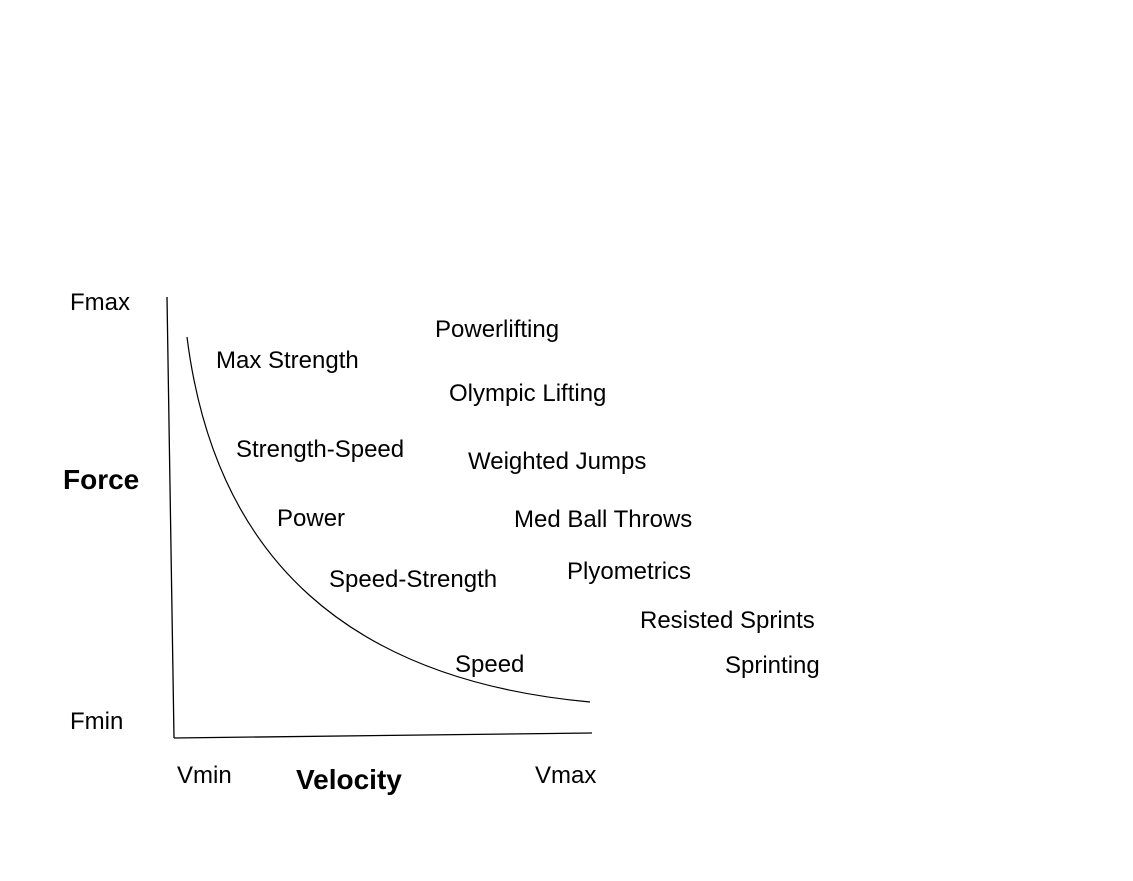  I want to click on axis-title: Velocity, so click(349, 779).